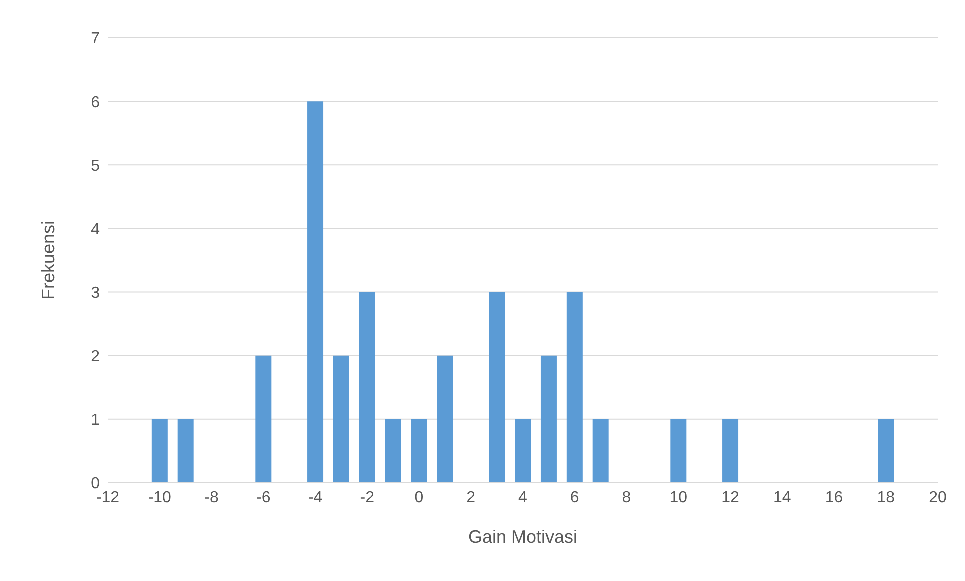 Image resolution: width=965 pixels, height=581 pixels. What do you see at coordinates (95, 421) in the screenshot?
I see `y-tick-label: 1` at bounding box center [95, 421].